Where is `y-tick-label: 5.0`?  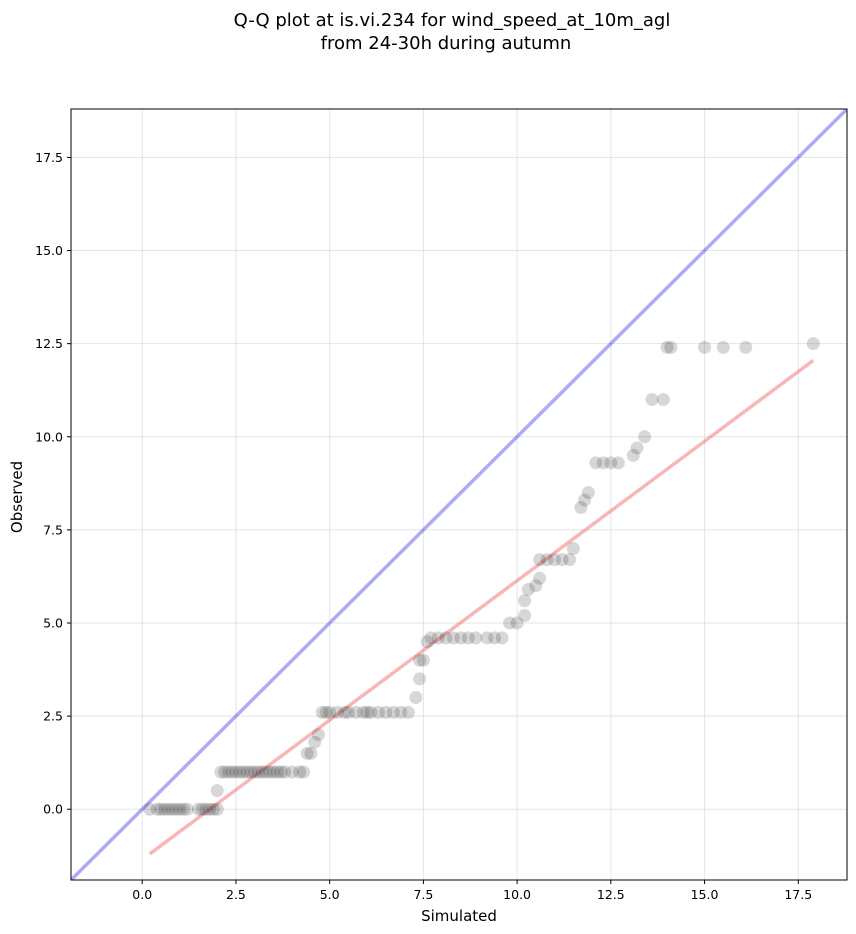
y-tick-label: 5.0 is located at coordinates (53, 623).